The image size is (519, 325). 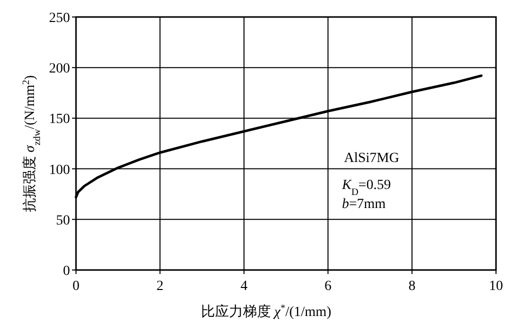 I want to click on x-tick-label: 6, so click(x=328, y=286).